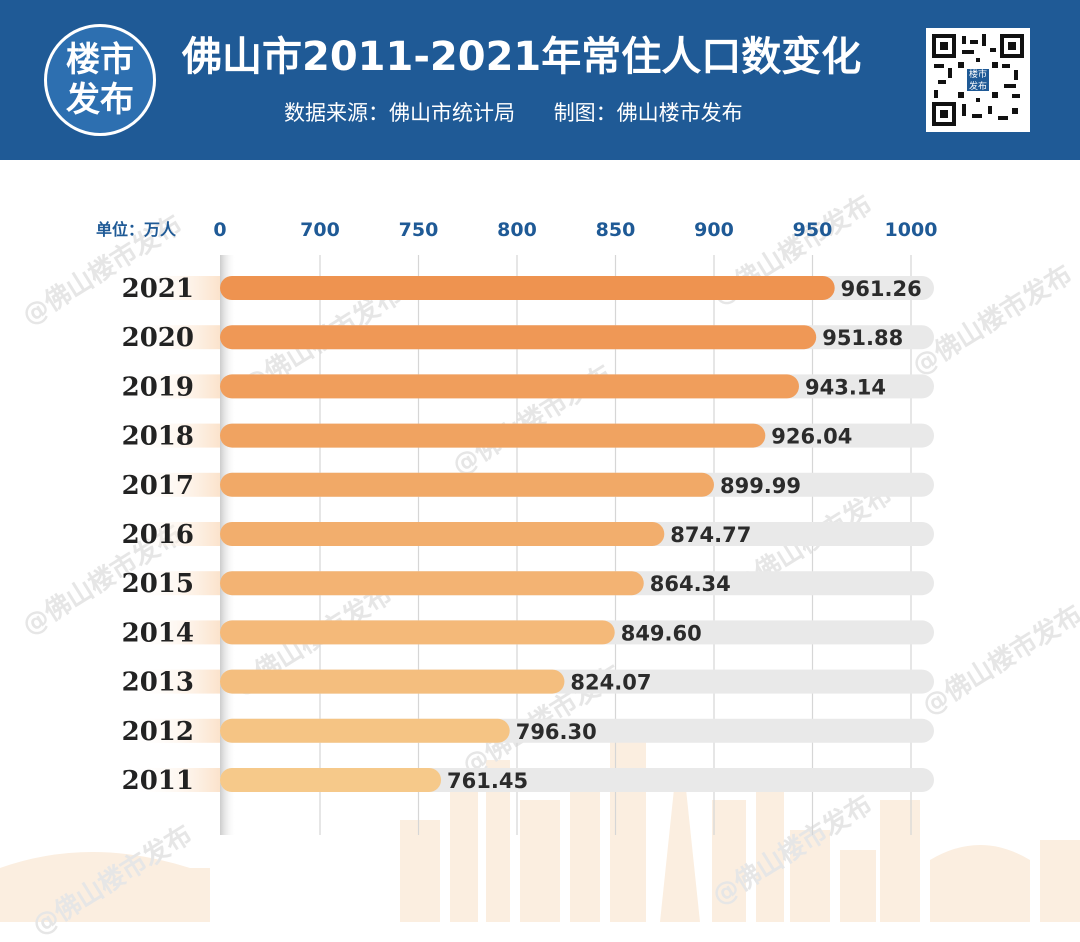  Describe the element at coordinates (710, 535) in the screenshot. I see `data-label: 874.77` at that location.